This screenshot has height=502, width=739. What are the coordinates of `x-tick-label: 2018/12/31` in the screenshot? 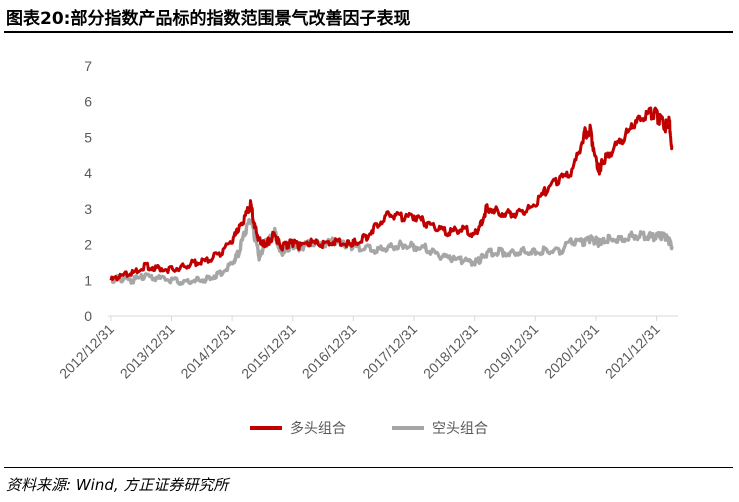 It's located at (450, 351).